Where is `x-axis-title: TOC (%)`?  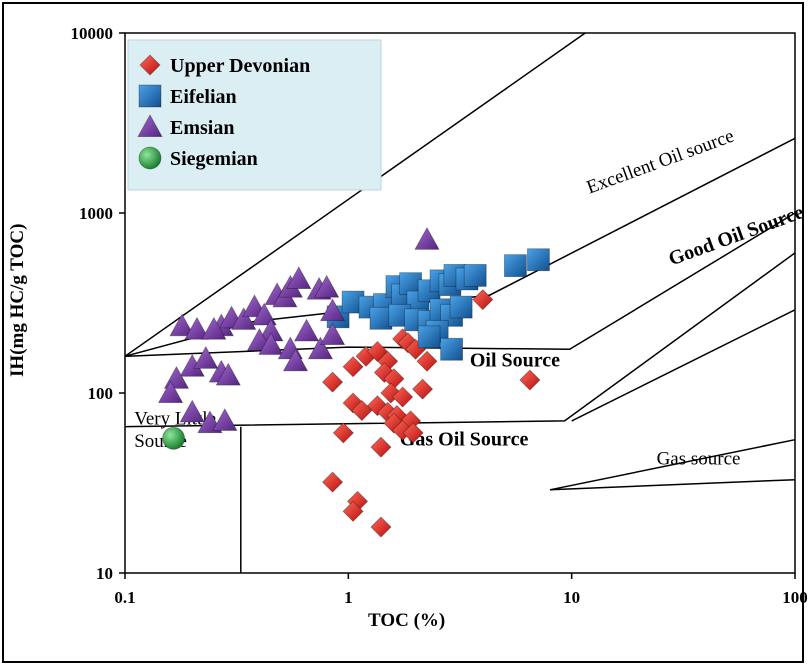
x-axis-title: TOC (%) is located at coordinates (406, 620).